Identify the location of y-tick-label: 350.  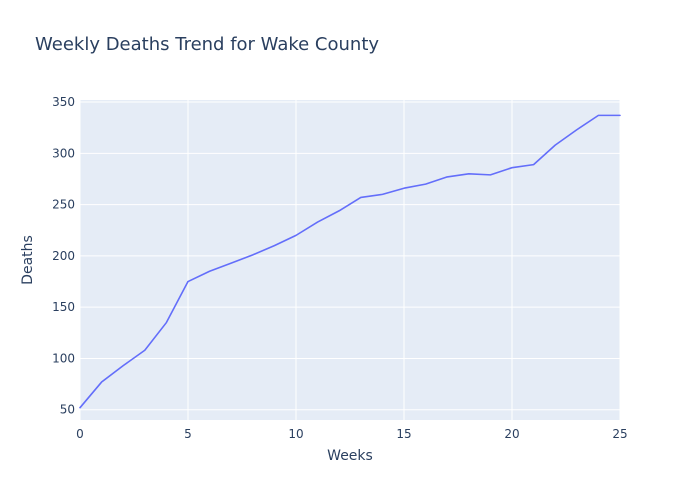
(63, 102).